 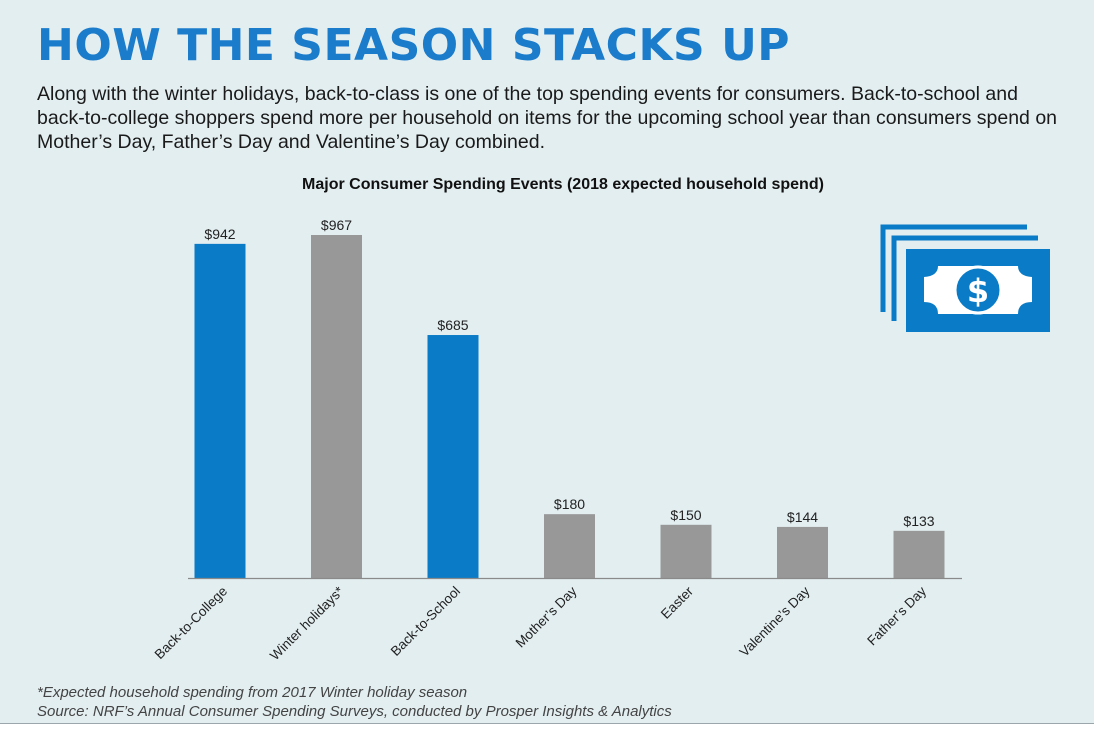 I want to click on dollar-bill-icon: $, so click(x=965, y=278).